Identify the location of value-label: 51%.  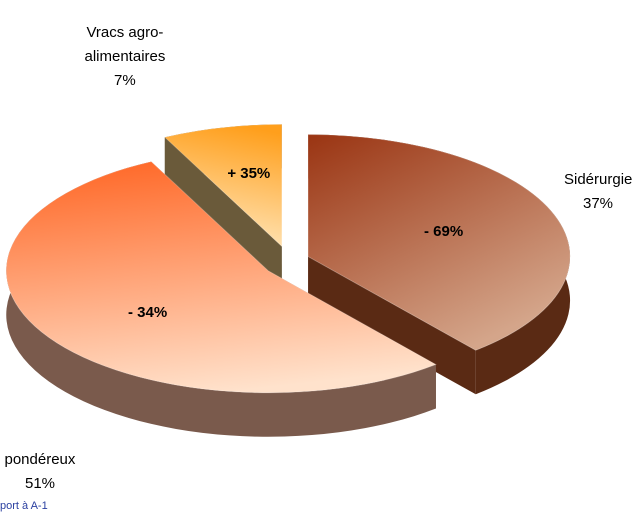
(40, 483).